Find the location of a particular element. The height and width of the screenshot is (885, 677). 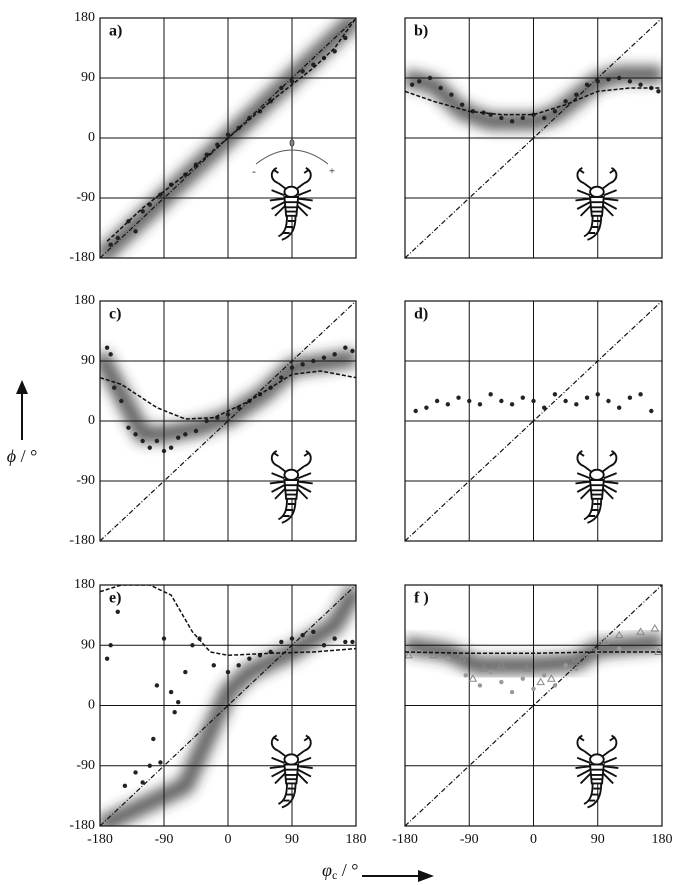

annotation-arc is located at coordinates (292, 157).